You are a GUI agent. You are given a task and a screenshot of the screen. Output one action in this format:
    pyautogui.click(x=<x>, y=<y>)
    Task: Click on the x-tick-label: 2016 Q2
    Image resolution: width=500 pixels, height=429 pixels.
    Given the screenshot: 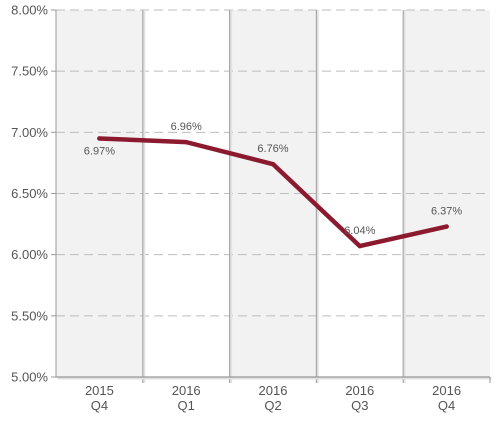 What is the action you would take?
    pyautogui.click(x=273, y=398)
    